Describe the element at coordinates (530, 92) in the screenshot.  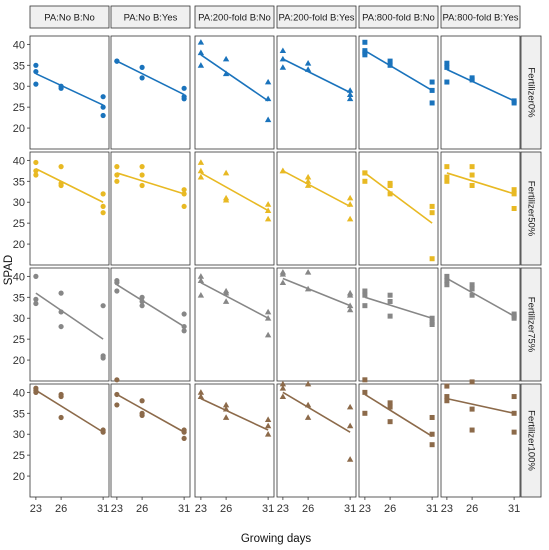
I see `row-strip-label: Fertilizer0%` at that location.